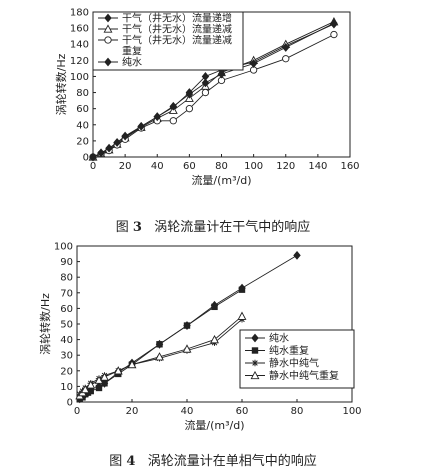 Image resolution: width=426 pixels, height=473 pixels. I want to click on figure-4-caption: 图 4 涡轮流量计在单相气中的响应, so click(213, 459).